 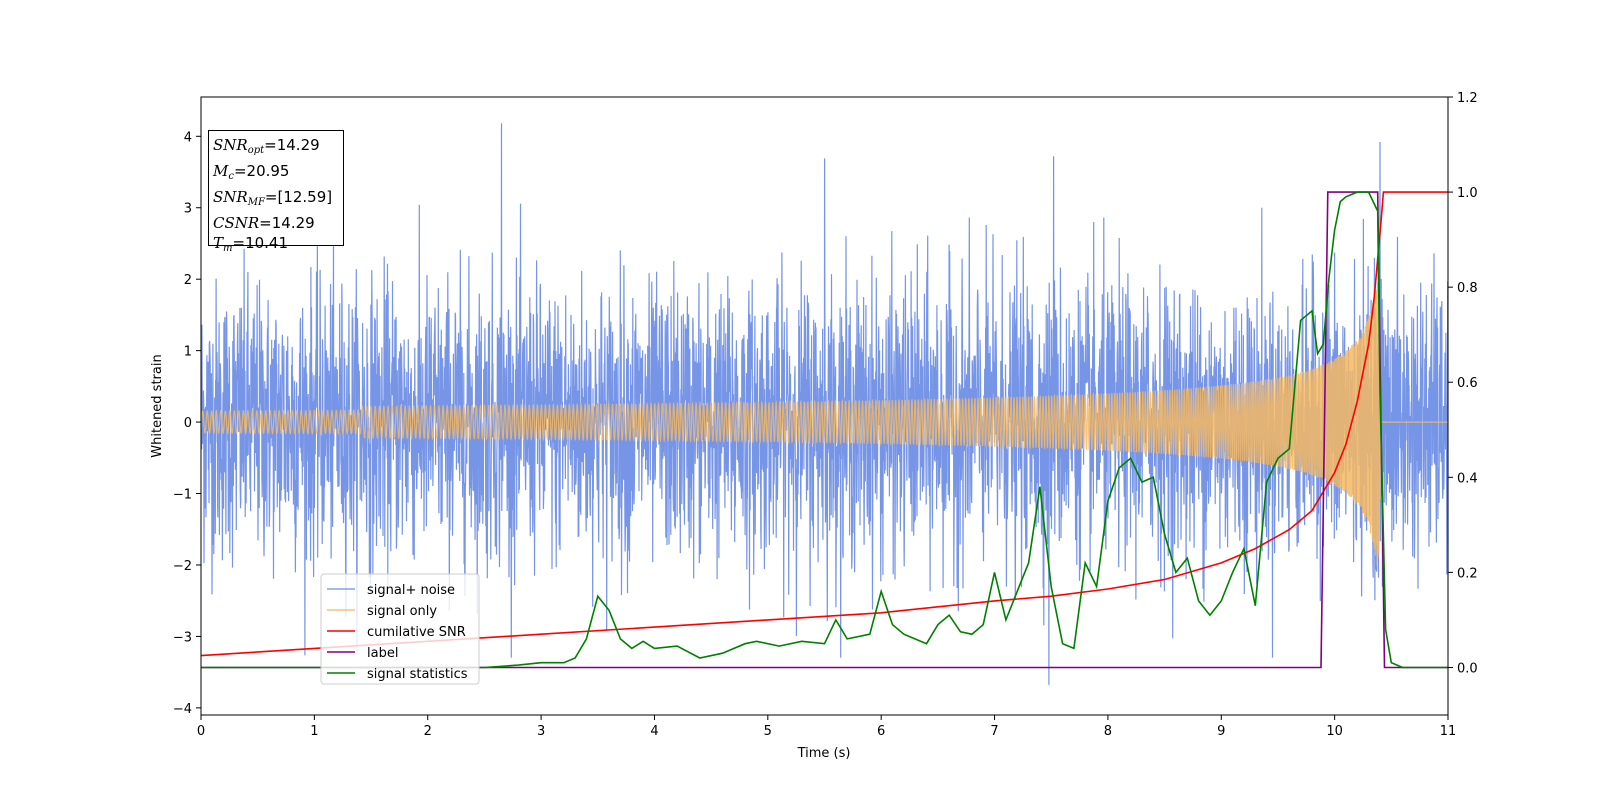 I want to click on y-axis-right: 0.0 0.2 0.4 0.6 0.8 1.0 1.2, so click(x=1463, y=383).